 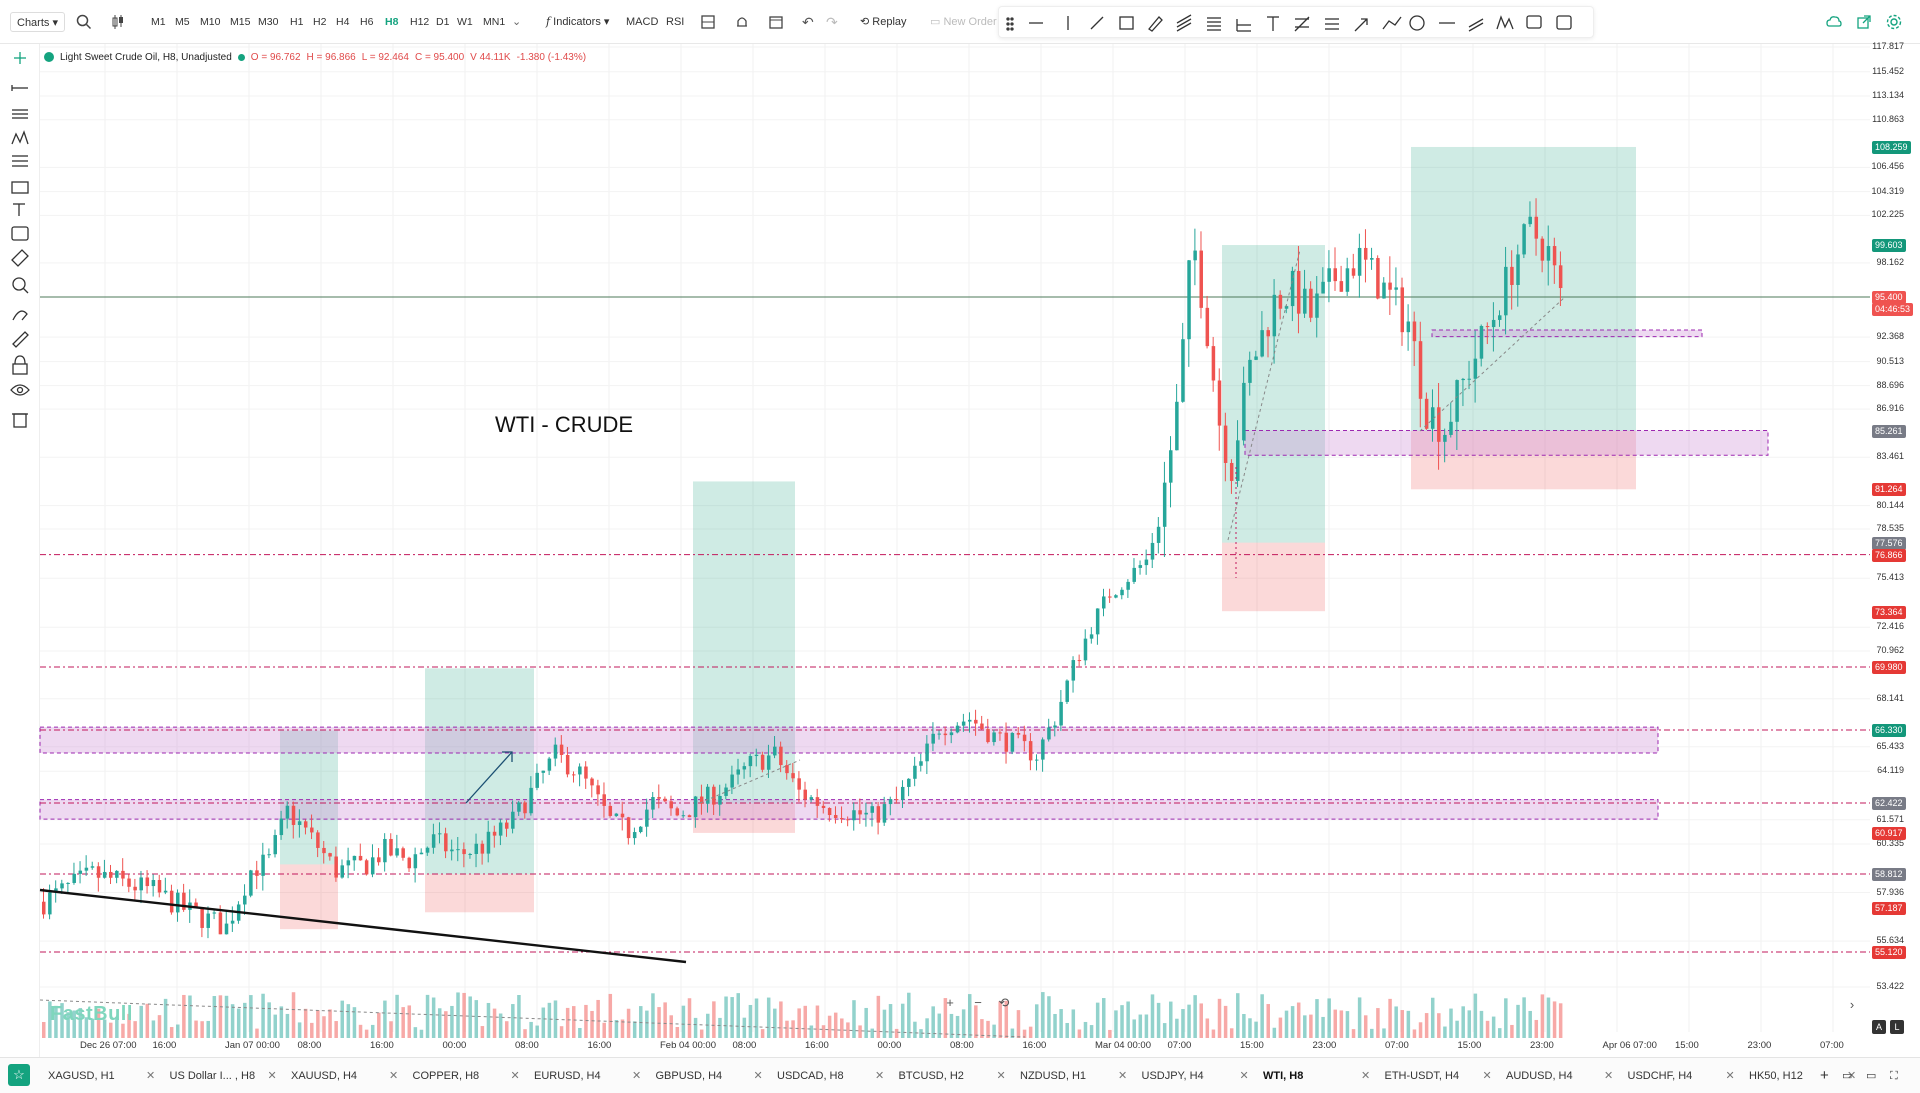 I want to click on log-scale-button: L, so click(x=1897, y=1027).